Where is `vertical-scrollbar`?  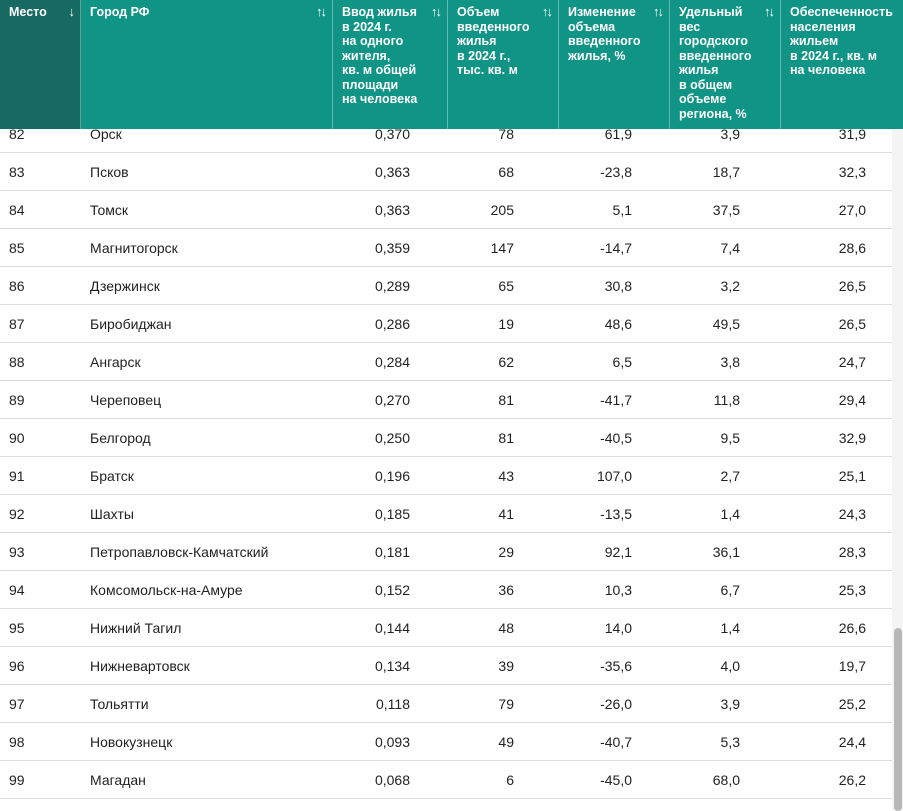
vertical-scrollbar is located at coordinates (897, 470).